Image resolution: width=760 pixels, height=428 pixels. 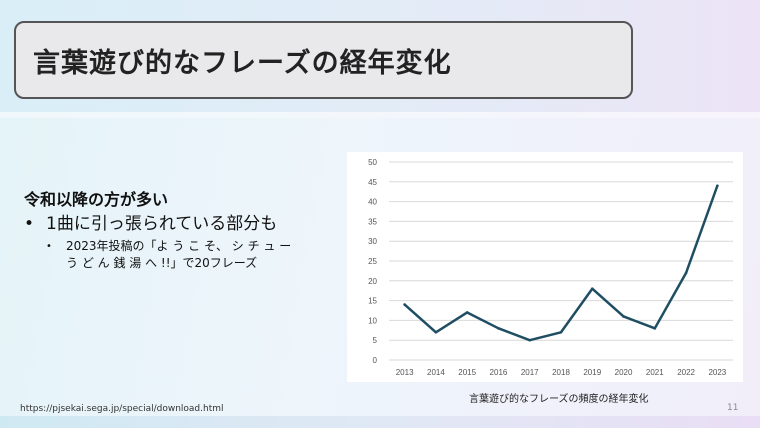 What do you see at coordinates (436, 372) in the screenshot?
I see `x-tick-label: 2014` at bounding box center [436, 372].